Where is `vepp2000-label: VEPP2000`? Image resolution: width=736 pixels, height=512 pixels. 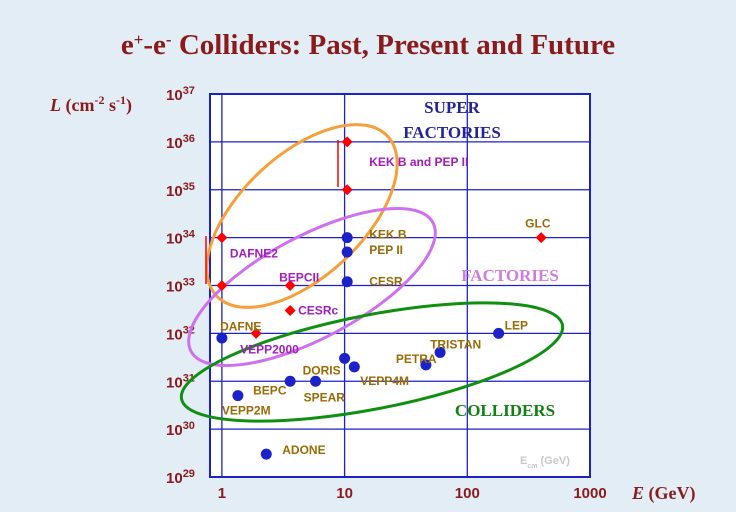
vepp2000-label: VEPP2000 is located at coordinates (269, 349).